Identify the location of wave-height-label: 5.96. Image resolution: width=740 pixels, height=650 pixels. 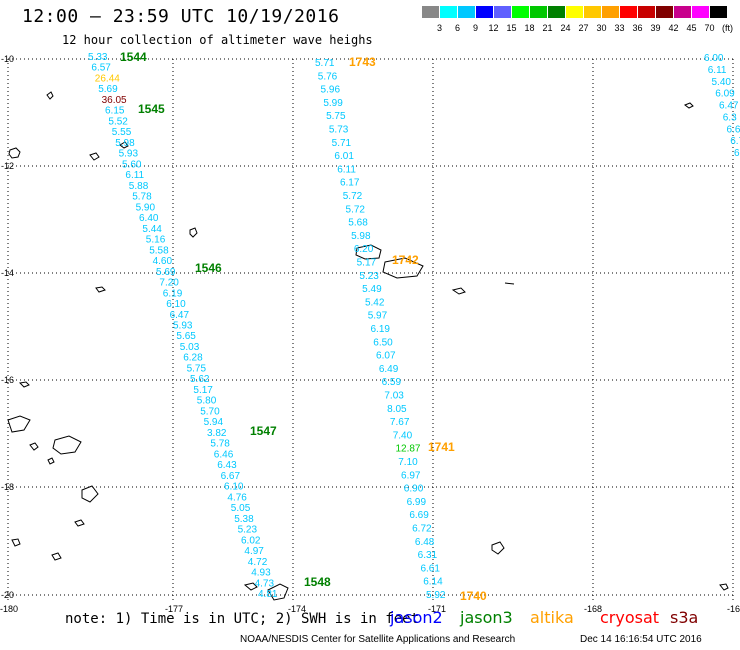
(331, 90).